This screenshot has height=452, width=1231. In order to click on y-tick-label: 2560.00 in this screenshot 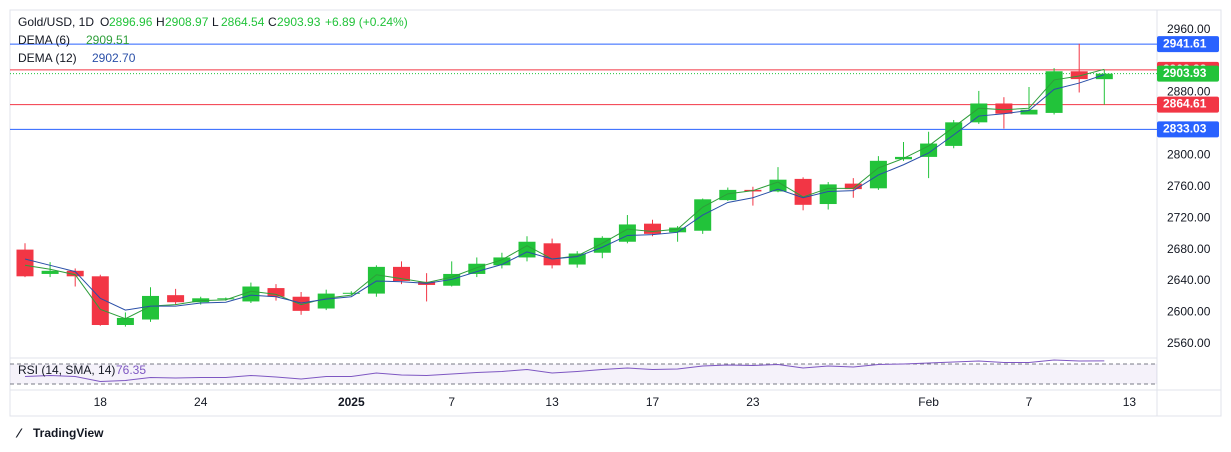, I will do `click(1189, 343)`.